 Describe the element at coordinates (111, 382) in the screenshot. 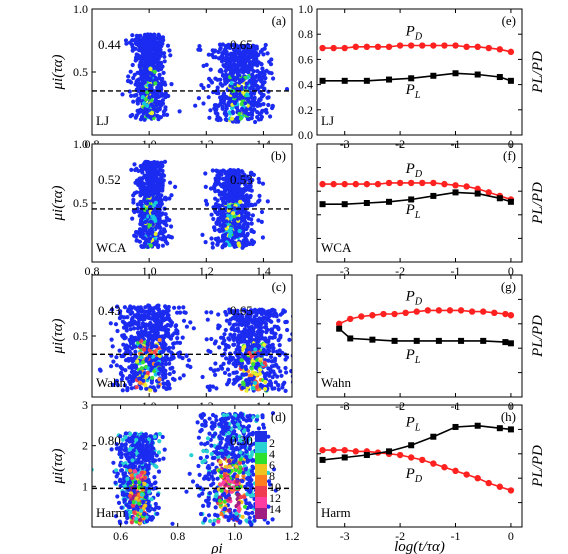

I see `system-label: Wahn` at that location.